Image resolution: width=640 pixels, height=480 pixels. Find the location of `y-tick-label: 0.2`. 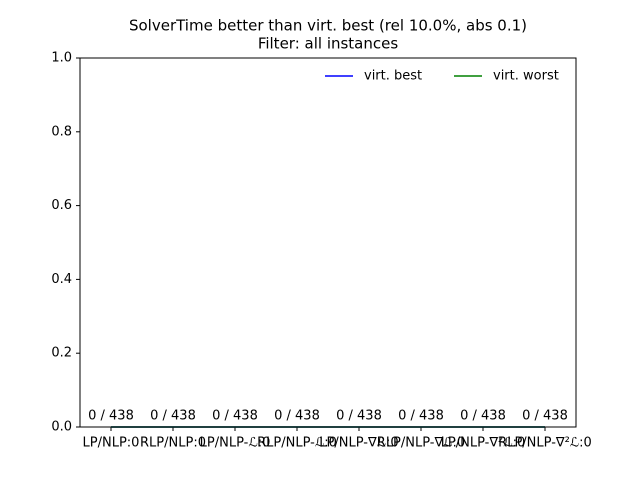

y-tick-label: 0.2 is located at coordinates (61, 353).